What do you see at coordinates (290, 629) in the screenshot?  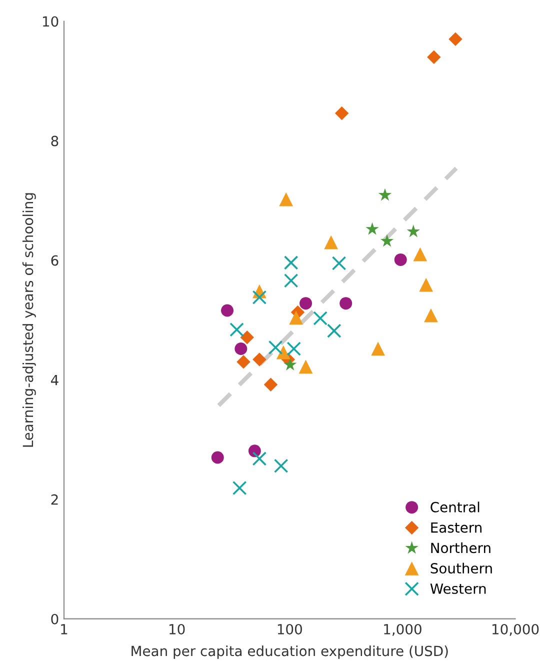 I see `x-tick-label: 100` at bounding box center [290, 629].